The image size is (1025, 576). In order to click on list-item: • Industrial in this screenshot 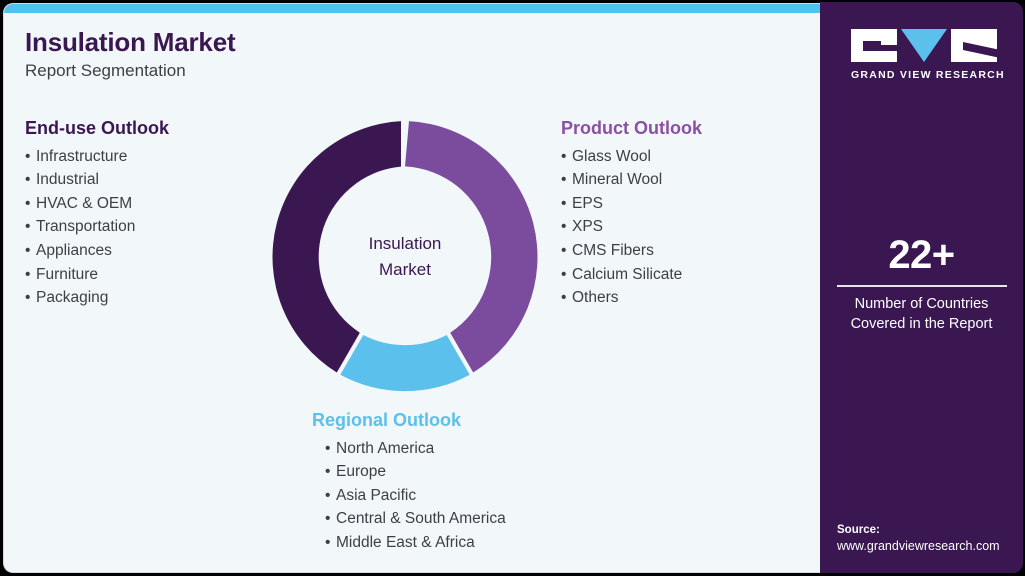, I will do `click(97, 180)`.